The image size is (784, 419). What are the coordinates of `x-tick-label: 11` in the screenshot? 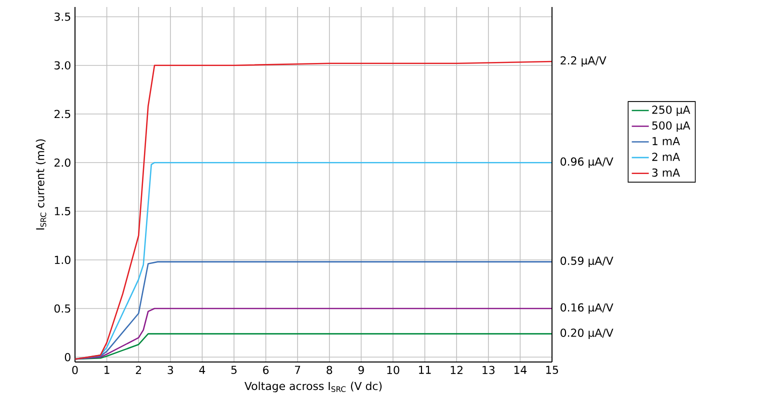 It's located at (425, 370).